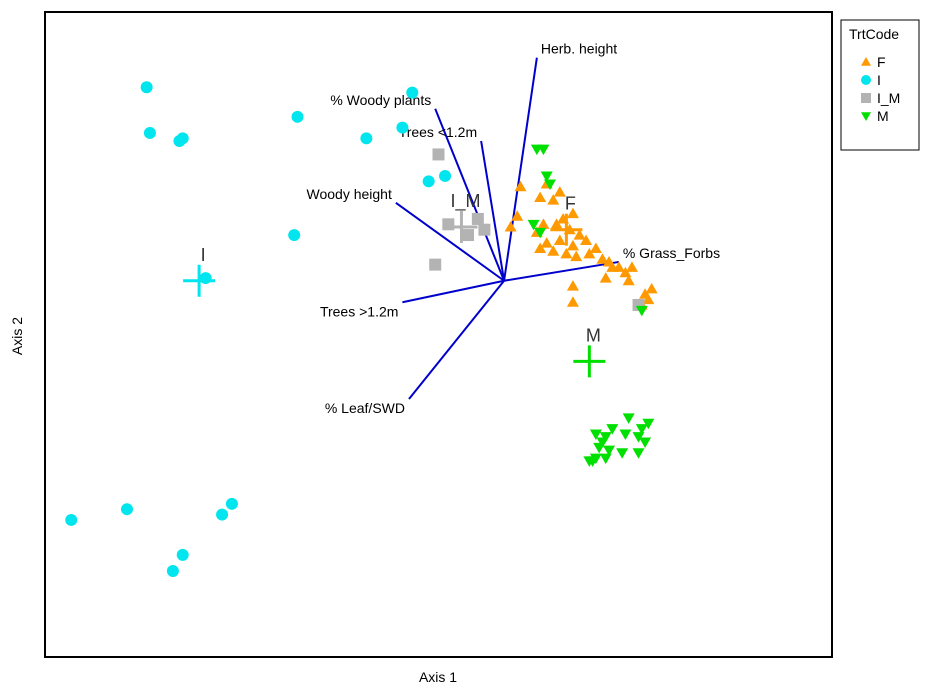  What do you see at coordinates (566, 220) in the screenshot?
I see `centroid-f: F` at bounding box center [566, 220].